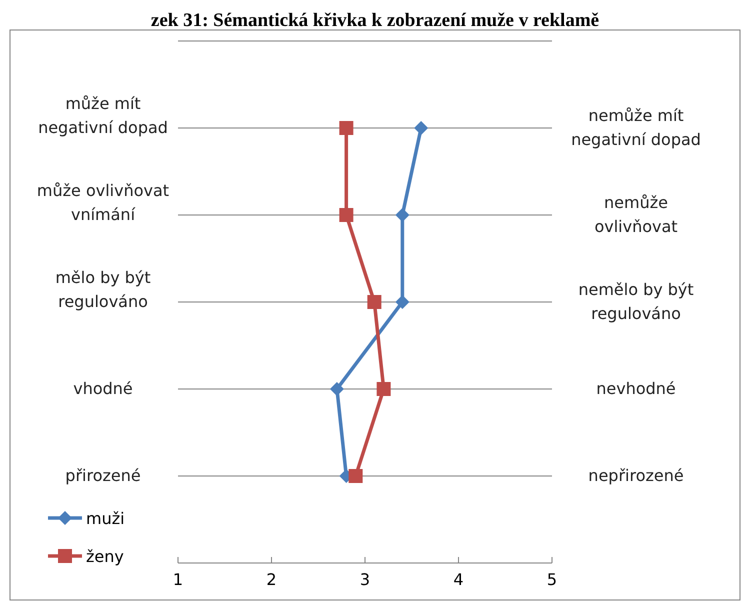 Image resolution: width=750 pixels, height=610 pixels. I want to click on y2-tick-label: nemělo by být regulováno, so click(636, 301).